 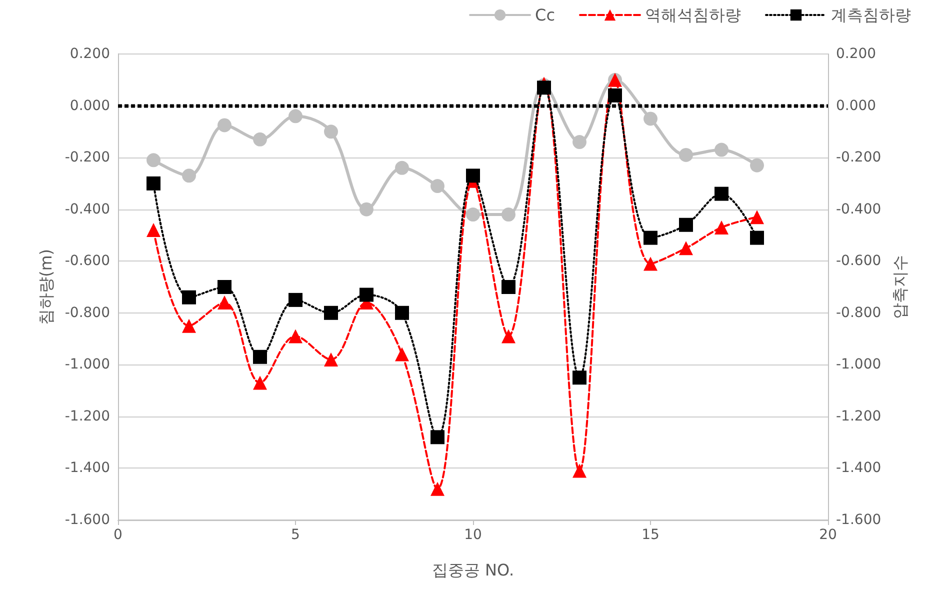 I want to click on y2-tick-label: -0.200, so click(x=859, y=158).